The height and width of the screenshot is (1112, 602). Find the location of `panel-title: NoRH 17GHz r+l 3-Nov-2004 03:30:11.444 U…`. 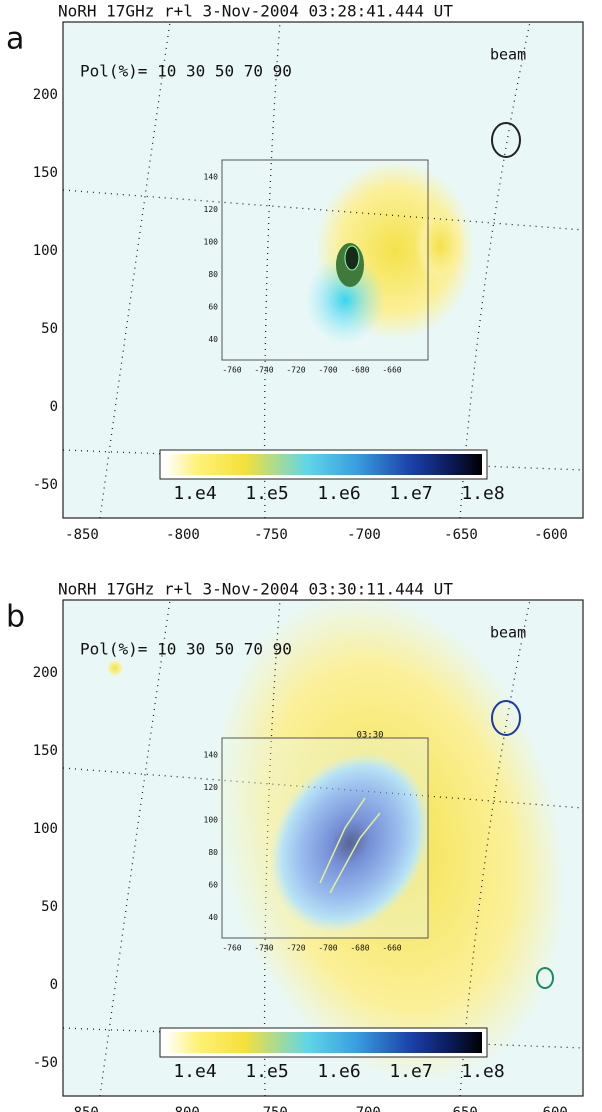

panel-title: NoRH 17GHz r+l 3-Nov-2004 03:30:11.444 U… is located at coordinates (255, 589).